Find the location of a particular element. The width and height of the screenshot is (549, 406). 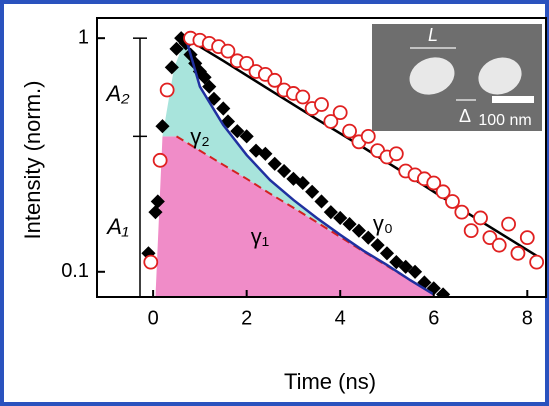

y-axis-label: Intensity (norm.) is located at coordinates (32, 160).